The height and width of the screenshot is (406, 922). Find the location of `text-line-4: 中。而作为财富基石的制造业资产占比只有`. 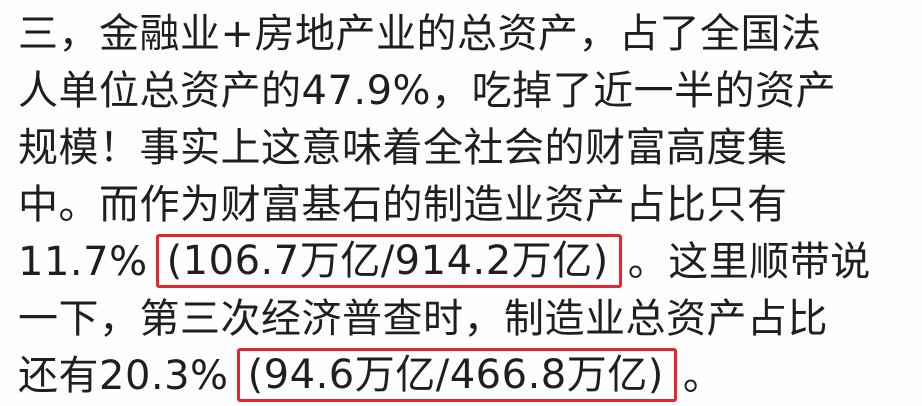

text-line-4: 中。而作为财富基石的制造业资产占比只有 is located at coordinates (403, 205).